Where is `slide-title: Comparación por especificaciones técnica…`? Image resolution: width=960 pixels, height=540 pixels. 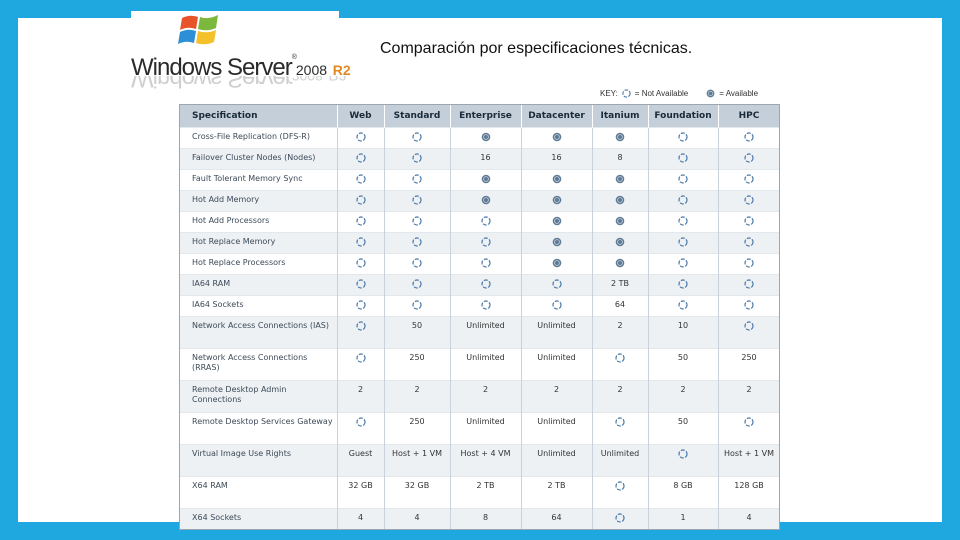 slide-title: Comparación por especificaciones técnica… is located at coordinates (536, 48).